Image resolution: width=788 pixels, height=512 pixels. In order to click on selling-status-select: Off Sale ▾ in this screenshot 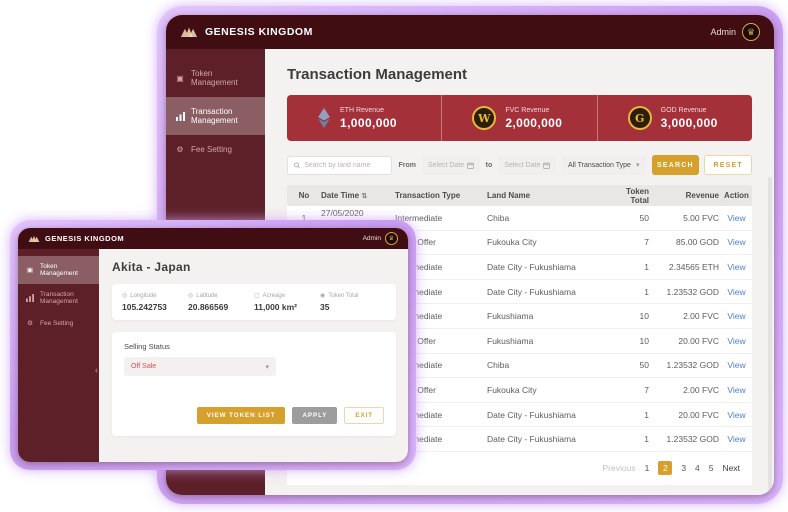, I will do `click(200, 366)`.